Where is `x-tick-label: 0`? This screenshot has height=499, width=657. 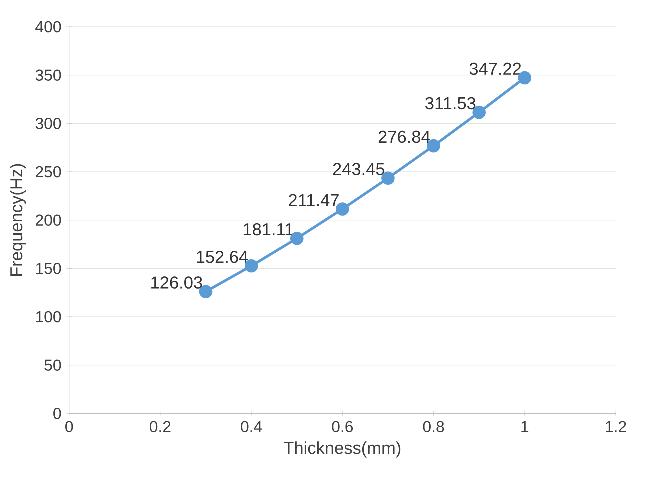
x-tick-label: 0 is located at coordinates (70, 426).